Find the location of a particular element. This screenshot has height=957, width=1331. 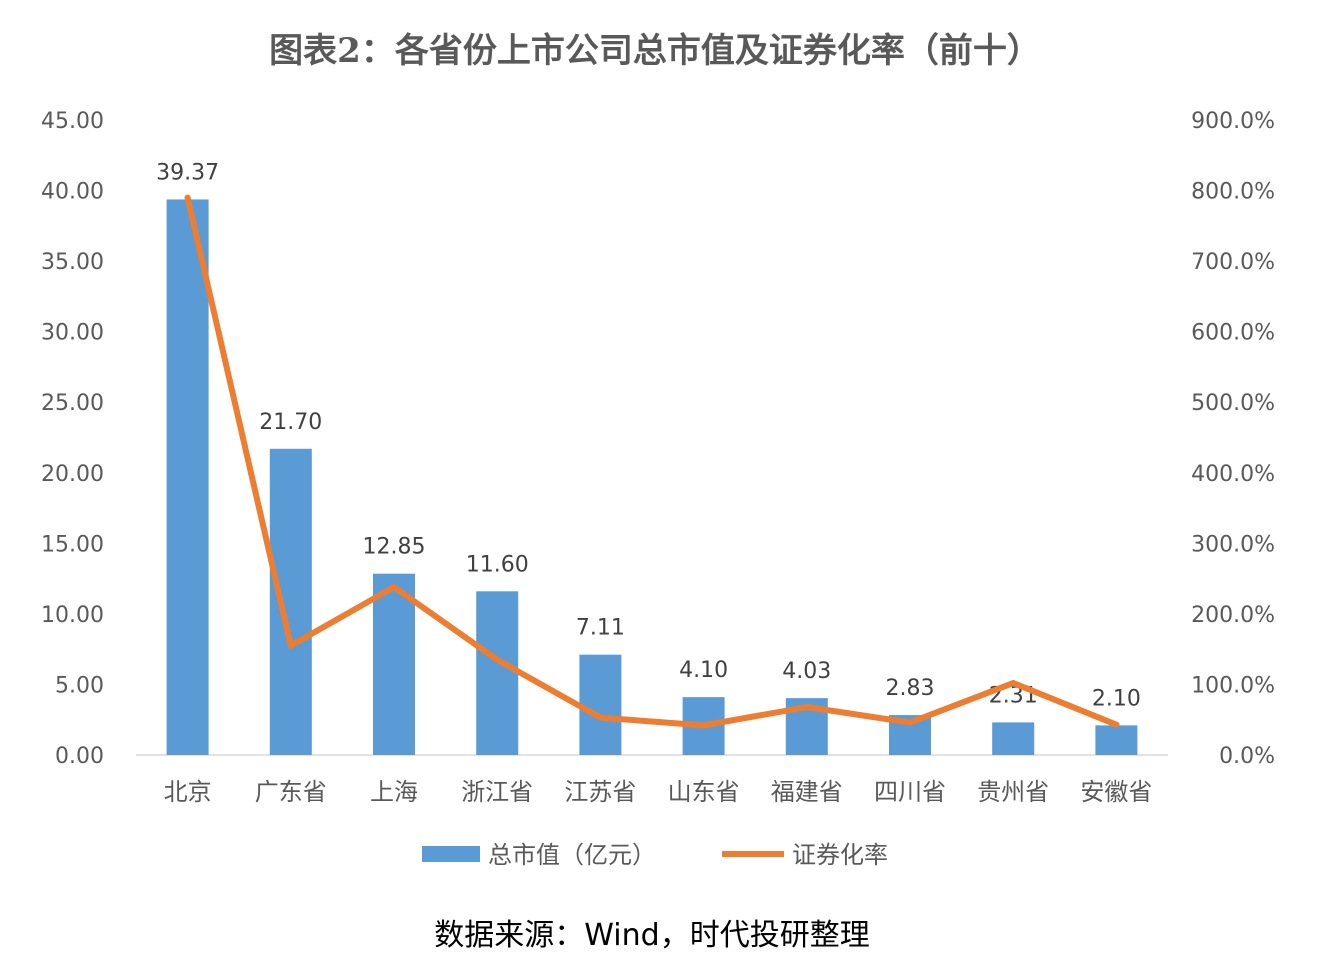

right-axis-tick: 100.0% is located at coordinates (1233, 685).